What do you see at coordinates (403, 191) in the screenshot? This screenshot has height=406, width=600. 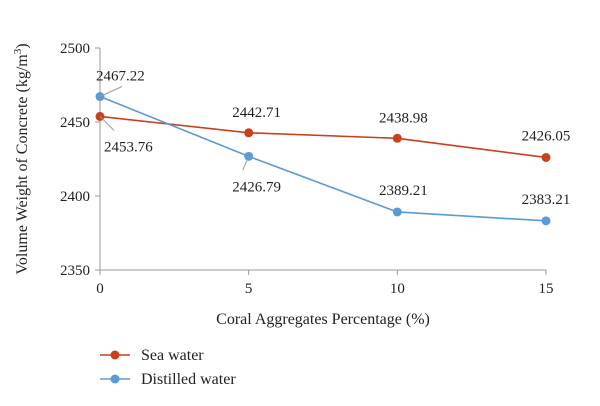 I see `data-label: 2389.21` at bounding box center [403, 191].